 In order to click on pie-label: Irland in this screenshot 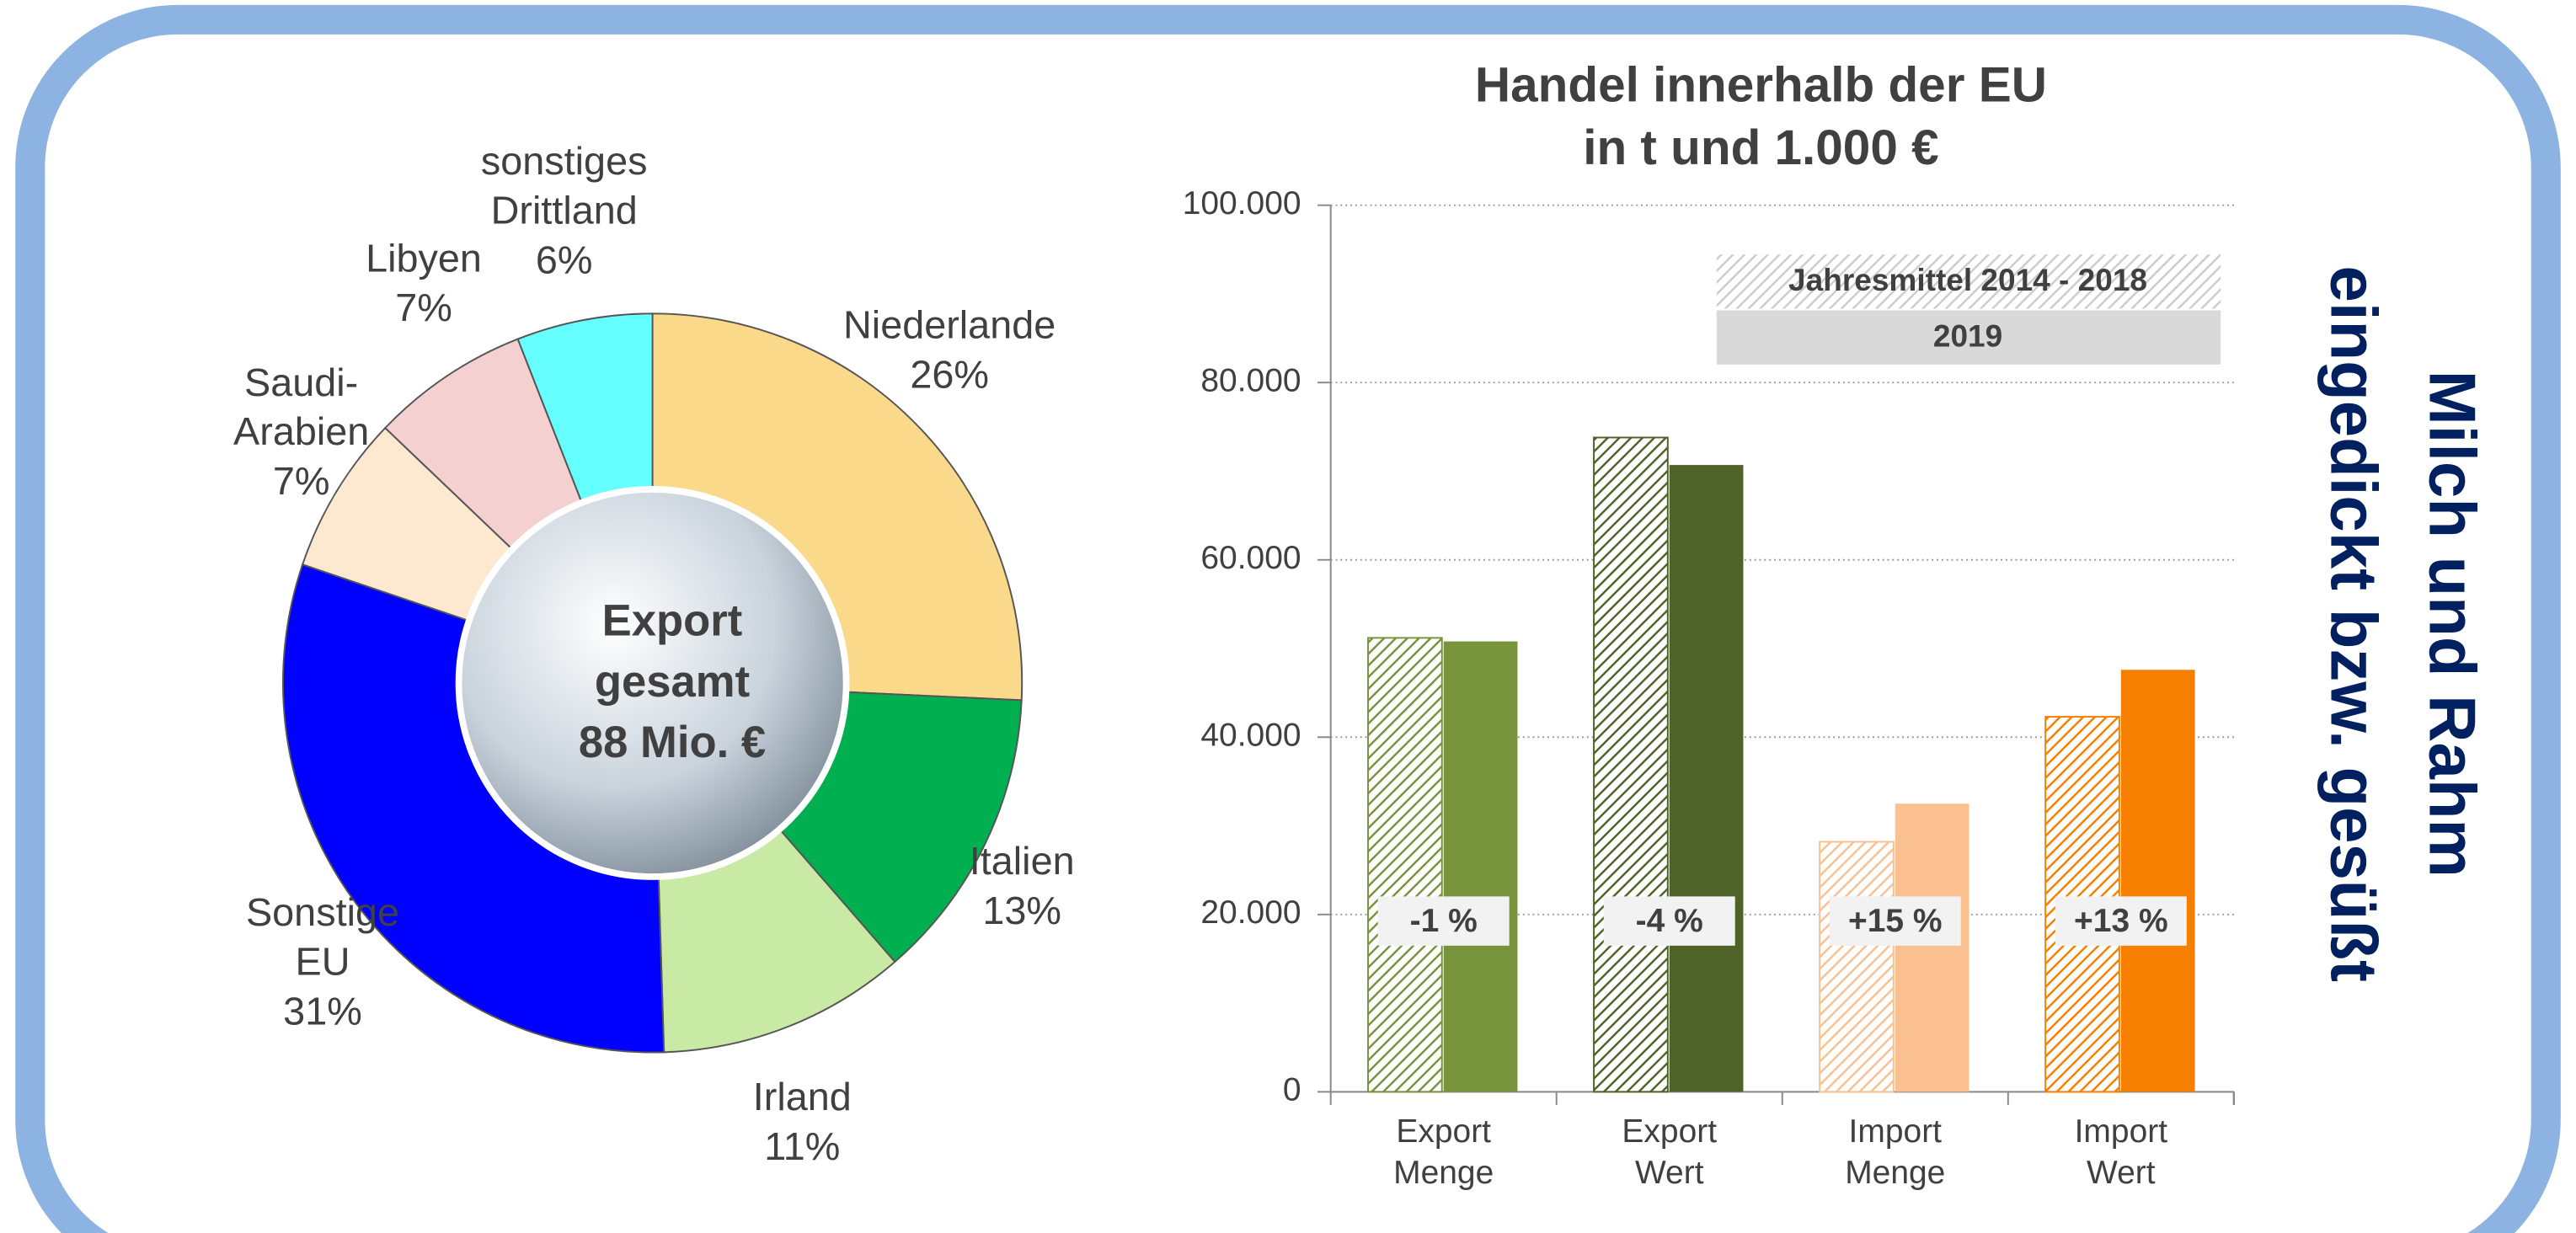, I will do `click(802, 1097)`.